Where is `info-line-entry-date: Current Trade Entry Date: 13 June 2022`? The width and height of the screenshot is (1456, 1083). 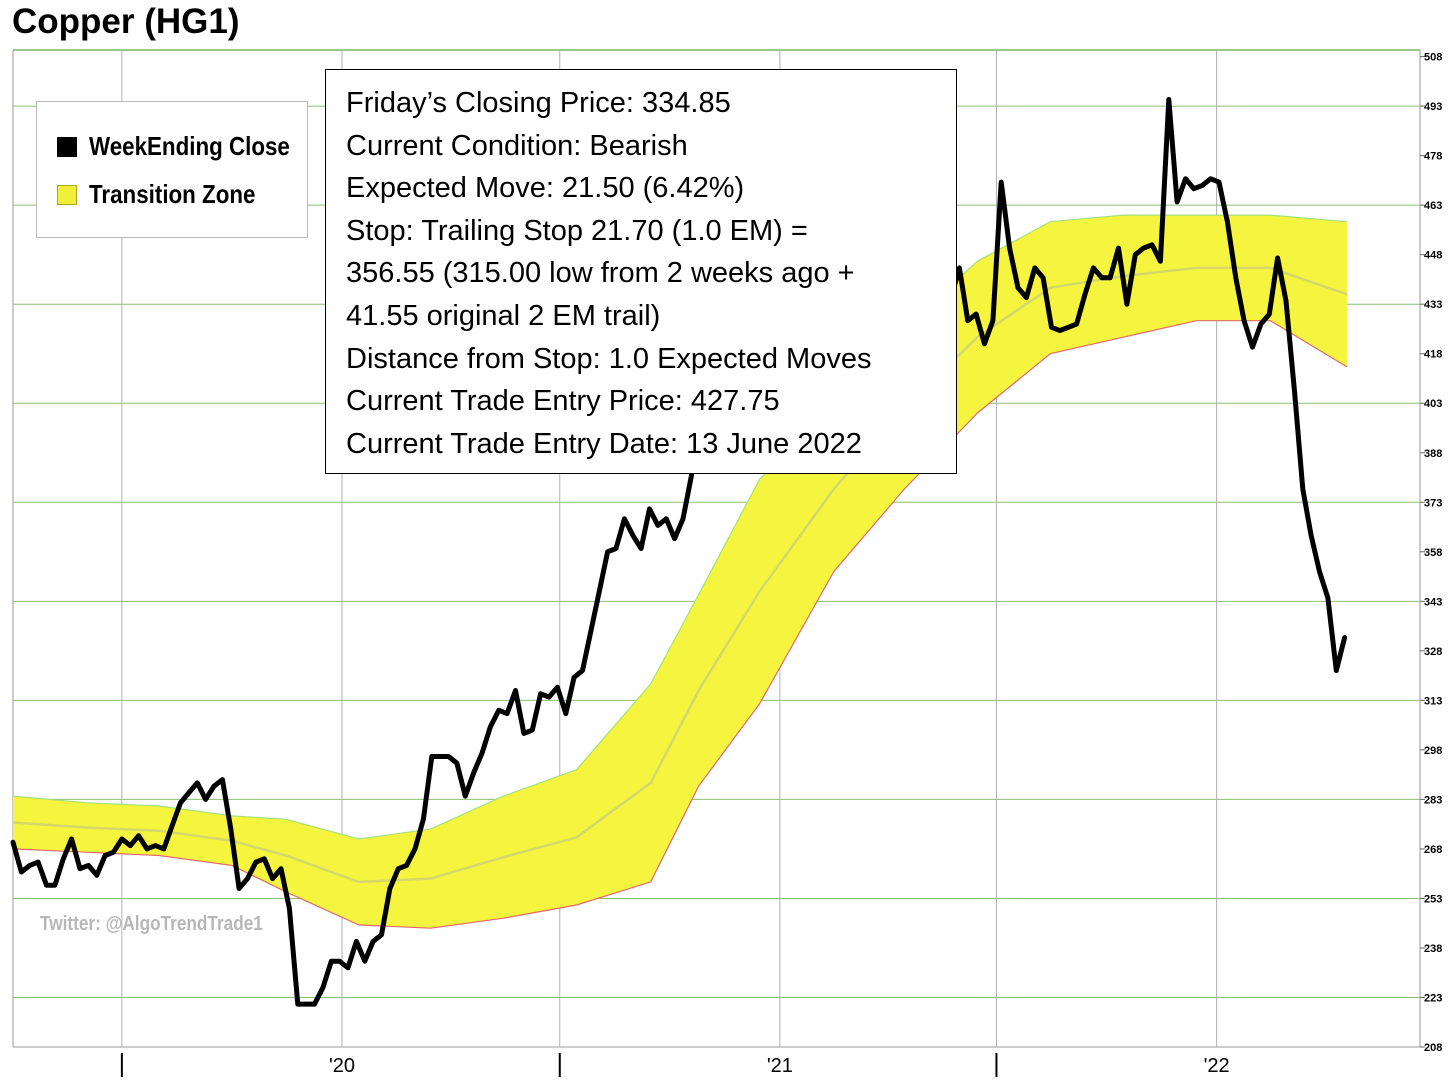
info-line-entry-date: Current Trade Entry Date: 13 June 2022 is located at coordinates (604, 443).